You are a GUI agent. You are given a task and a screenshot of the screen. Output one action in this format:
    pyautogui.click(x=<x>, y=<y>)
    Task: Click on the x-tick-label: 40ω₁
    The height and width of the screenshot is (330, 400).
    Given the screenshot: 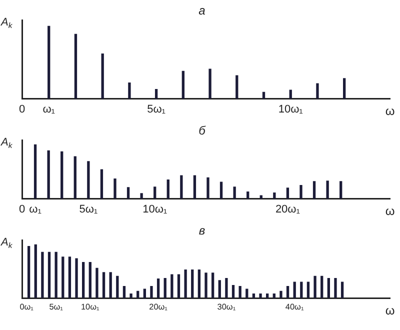 What is the action you would take?
    pyautogui.click(x=294, y=307)
    